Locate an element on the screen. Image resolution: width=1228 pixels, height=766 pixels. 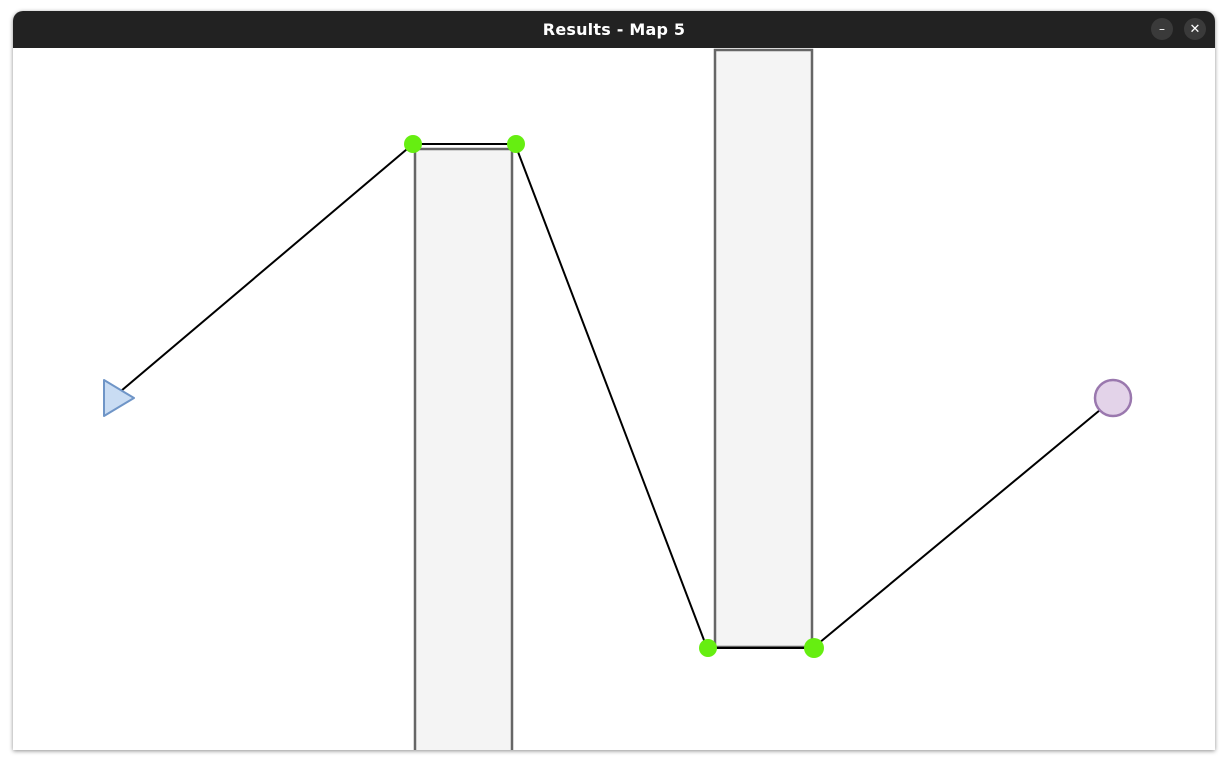
close-icon: ✕ is located at coordinates (1195, 29).